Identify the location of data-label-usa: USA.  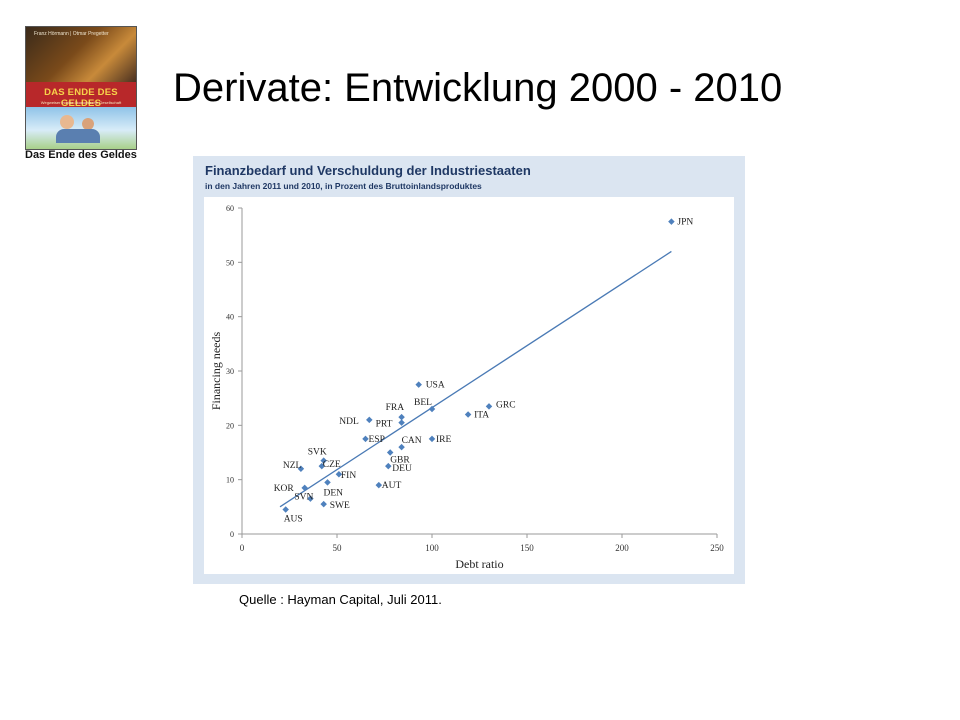
(435, 386).